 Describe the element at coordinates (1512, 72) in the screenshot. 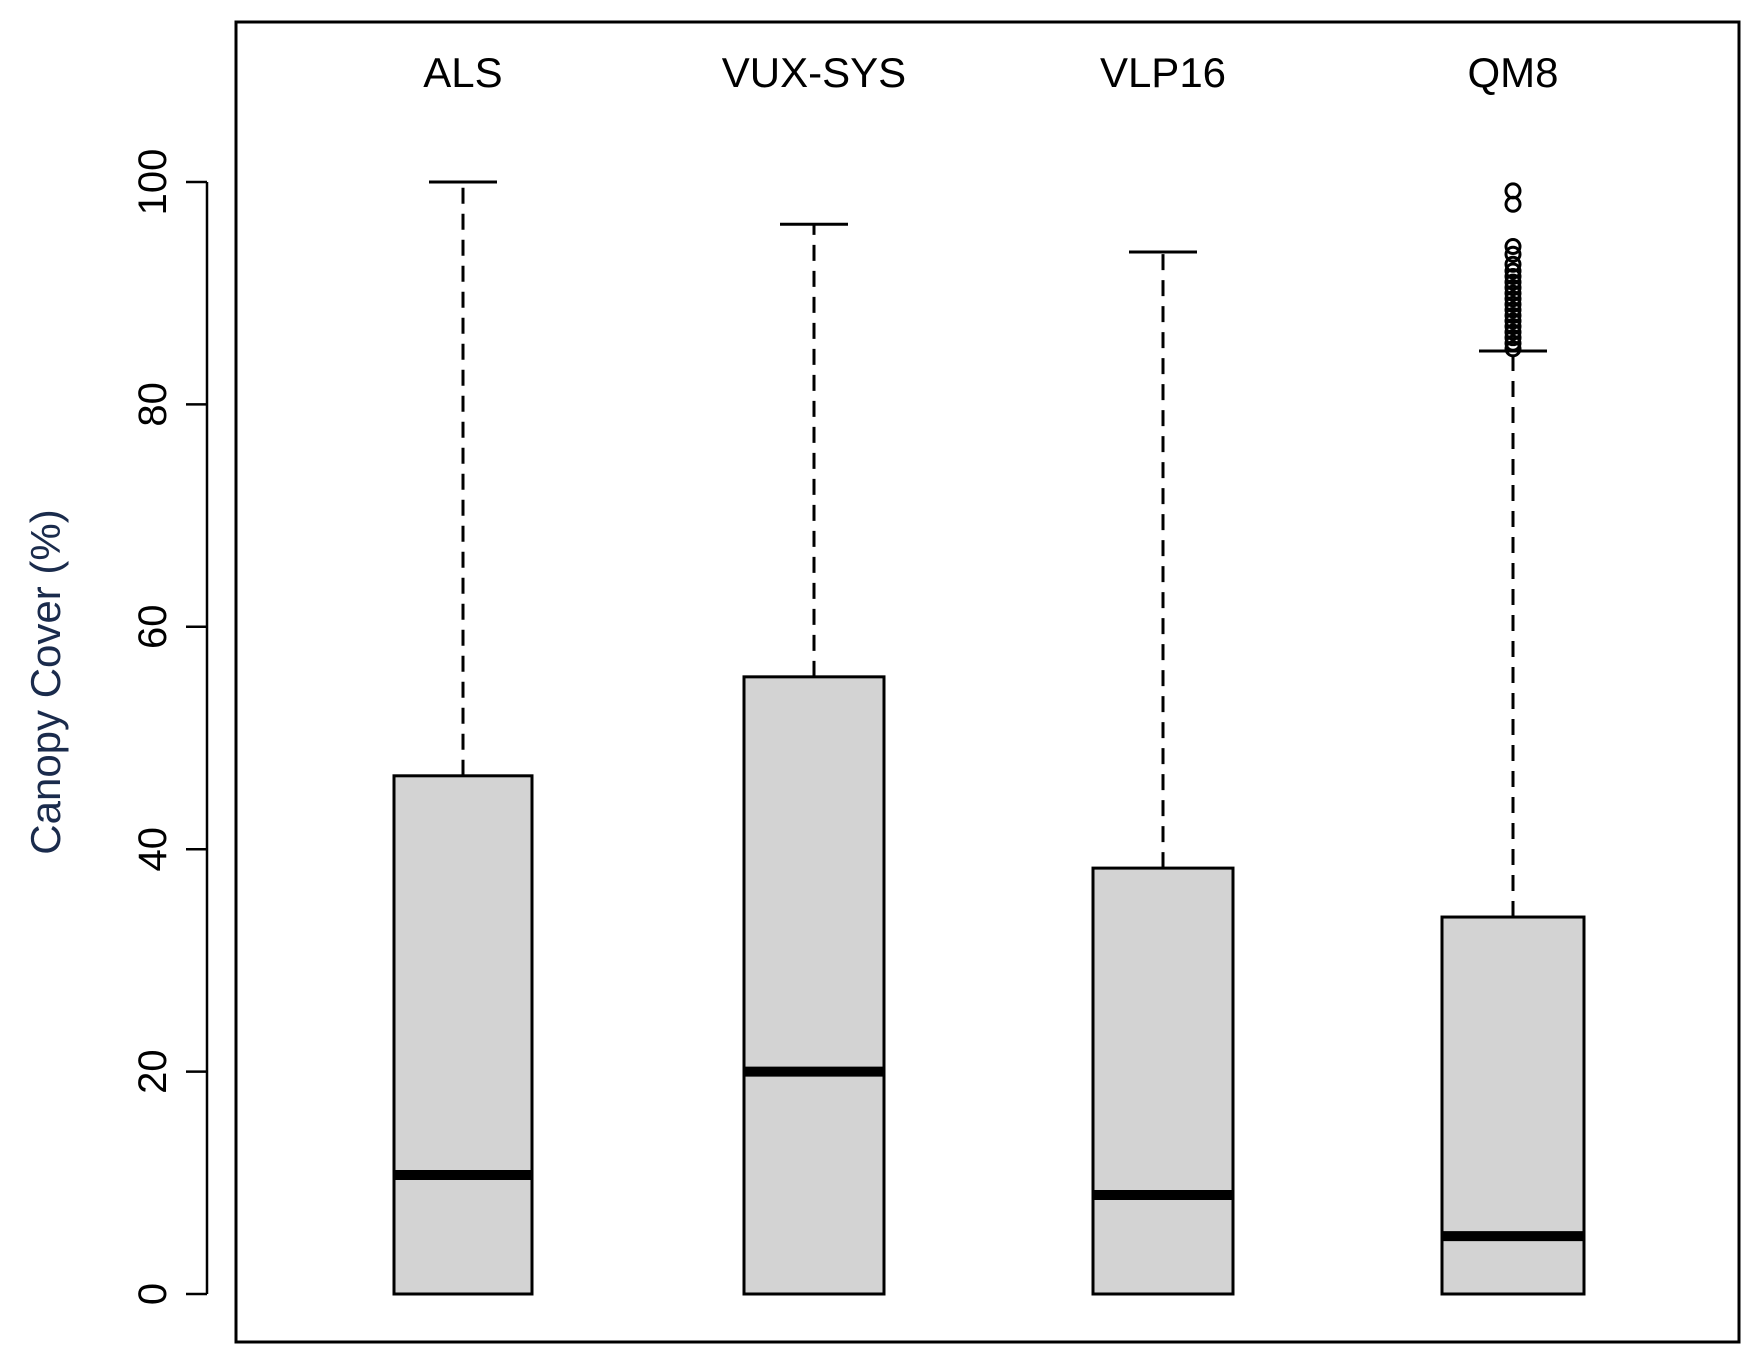

I see `category-label: QM8` at that location.